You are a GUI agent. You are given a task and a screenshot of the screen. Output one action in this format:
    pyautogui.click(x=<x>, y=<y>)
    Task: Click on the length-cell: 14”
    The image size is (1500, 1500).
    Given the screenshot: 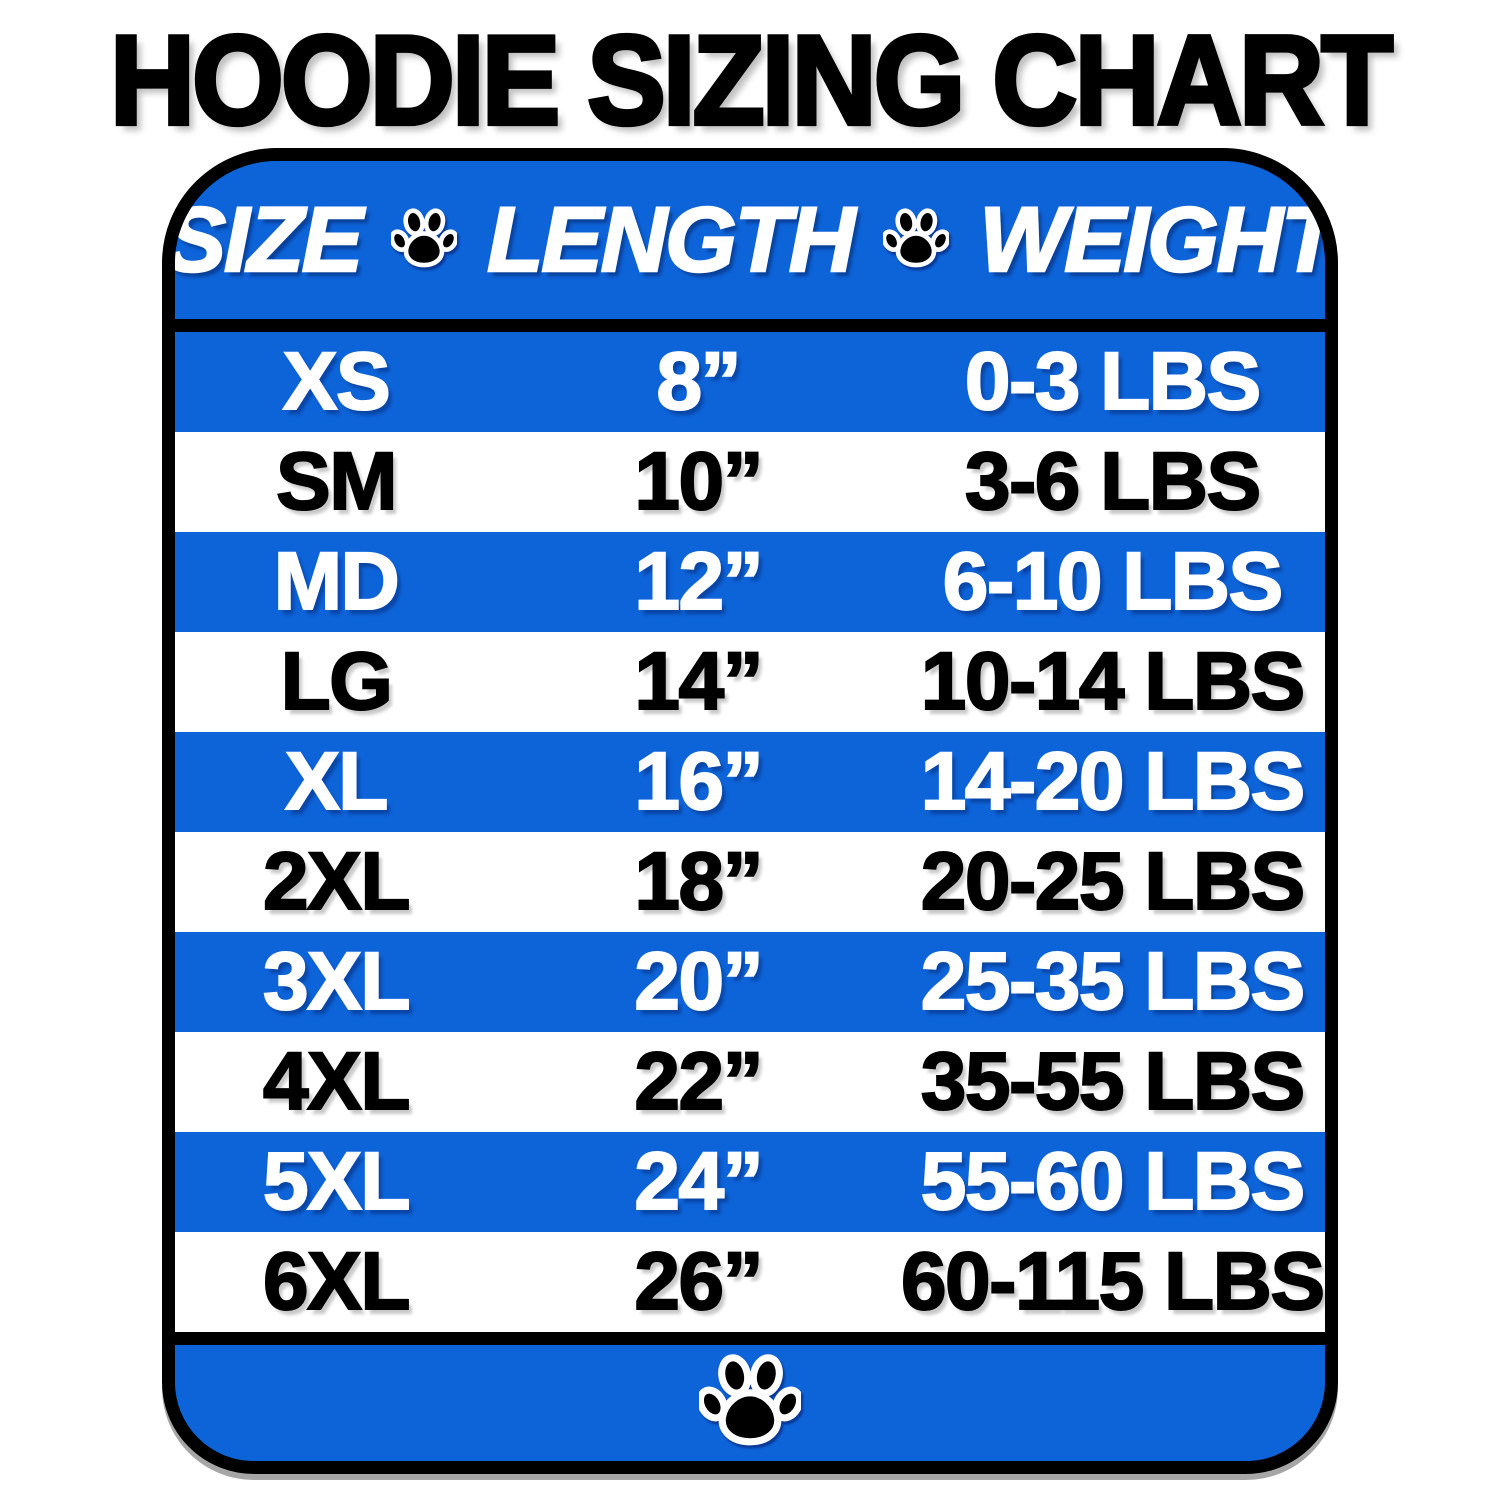 What is the action you would take?
    pyautogui.click(x=698, y=681)
    